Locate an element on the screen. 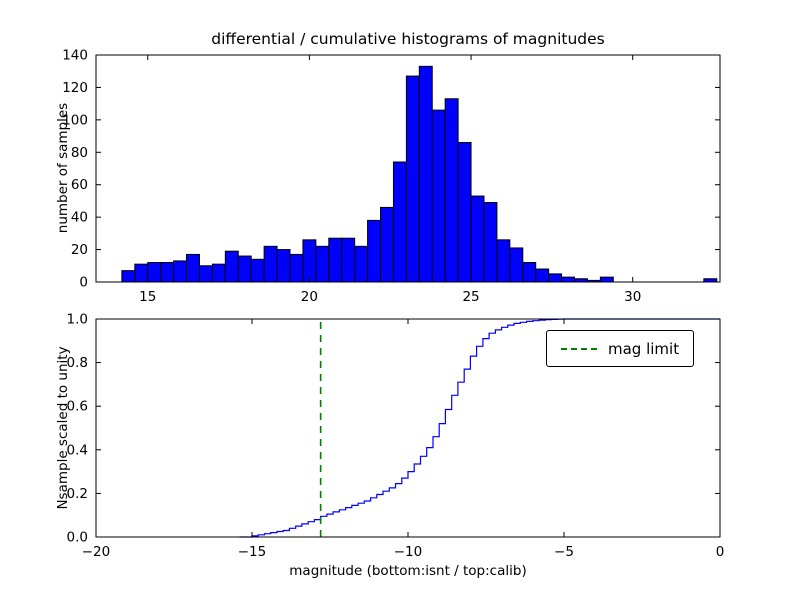 Image resolution: width=800 pixels, height=600 pixels. legend-box: mag limit is located at coordinates (620, 348).